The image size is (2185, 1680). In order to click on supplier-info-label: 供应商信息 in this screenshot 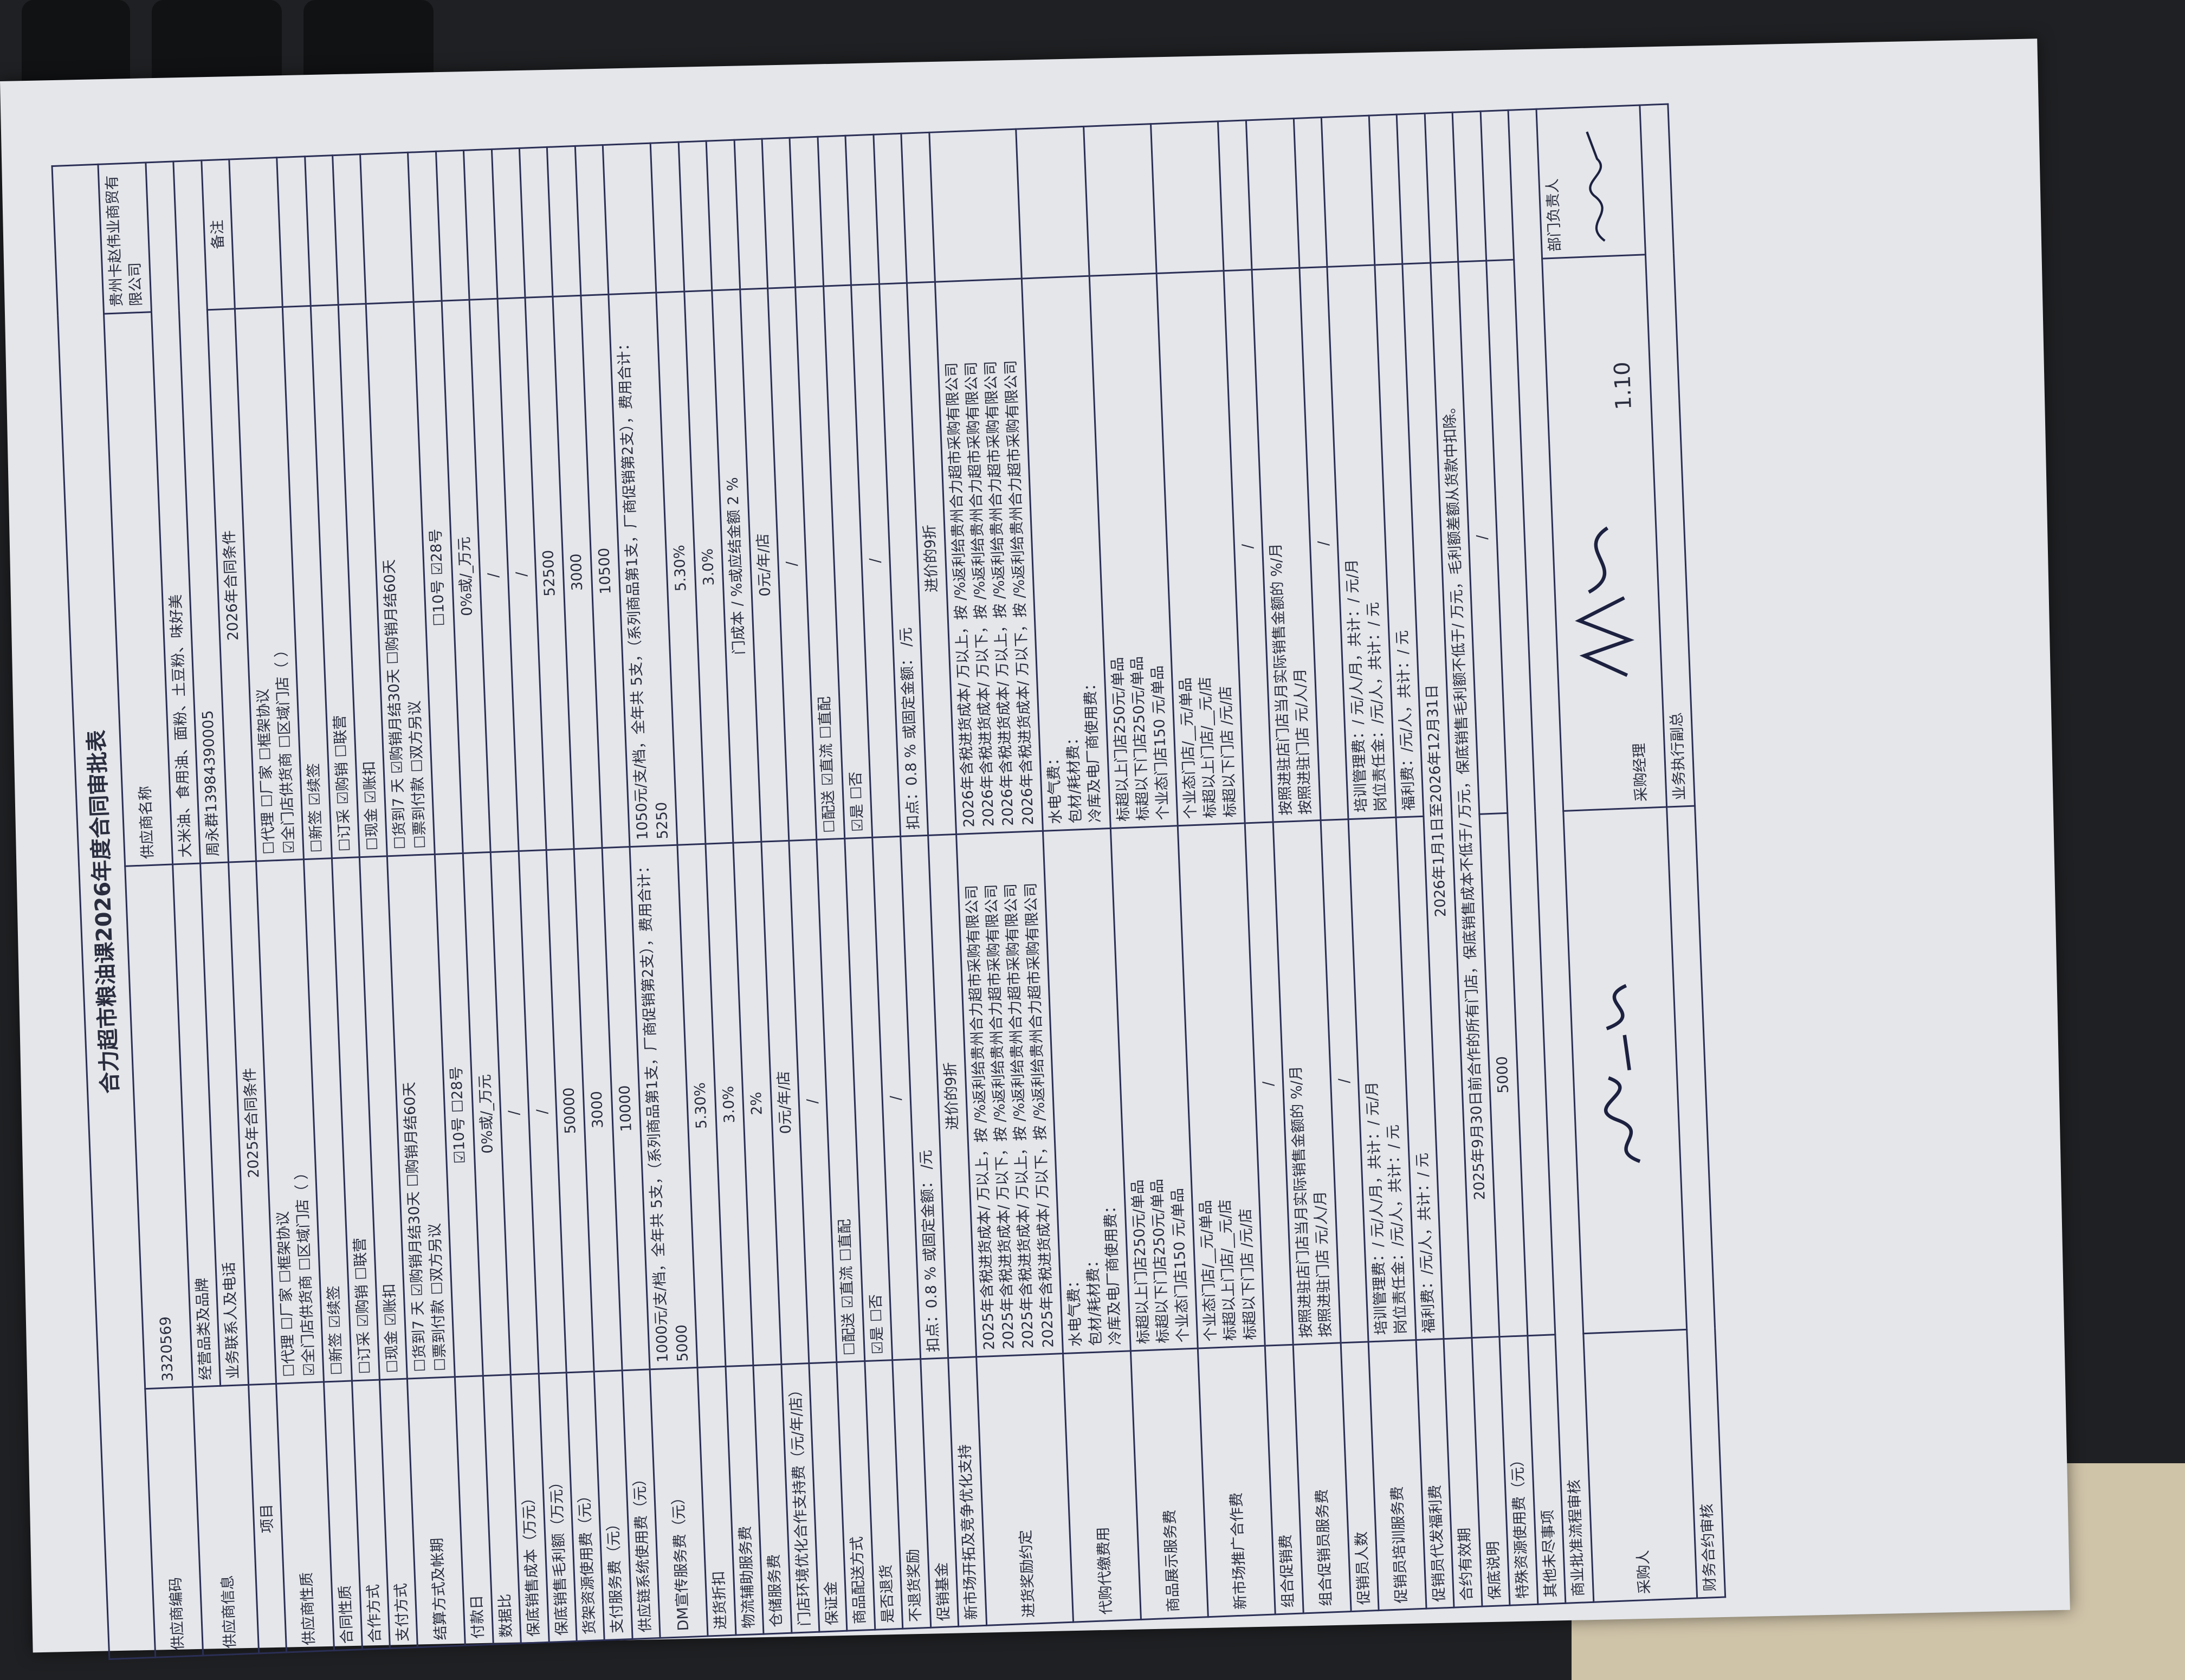, I will do `click(225, 1521)`.